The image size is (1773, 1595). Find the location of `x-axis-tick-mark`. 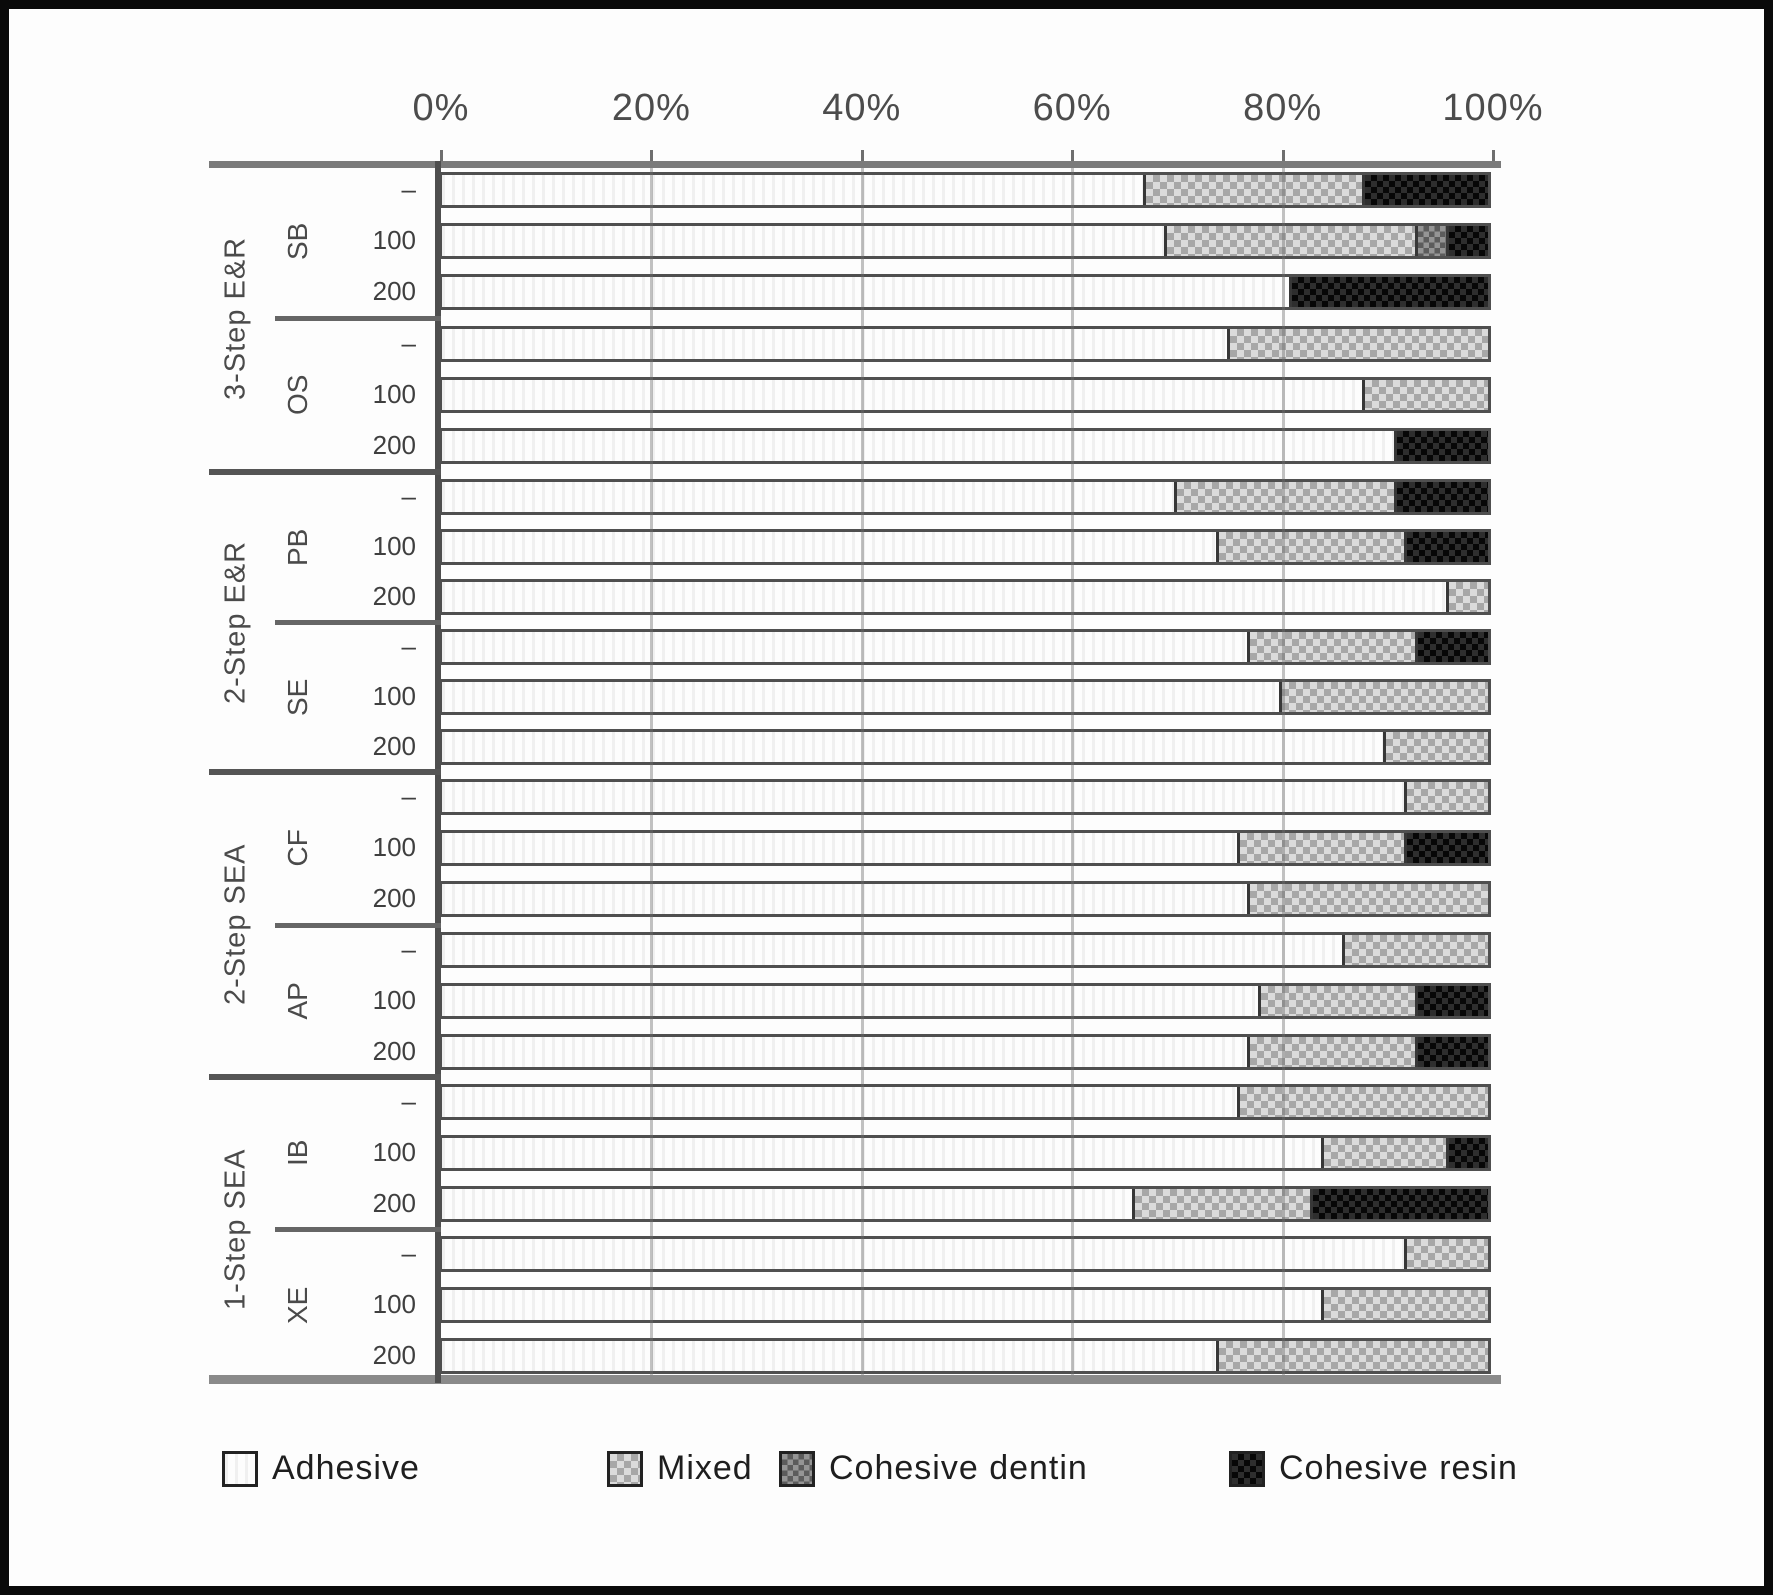

x-axis-tick-mark is located at coordinates (652, 155).